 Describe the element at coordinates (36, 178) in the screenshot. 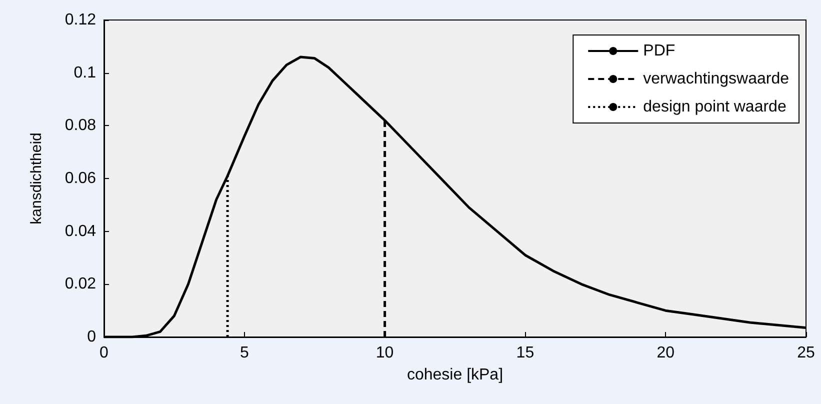

I see `y-axis-title: kansdichtheid` at that location.